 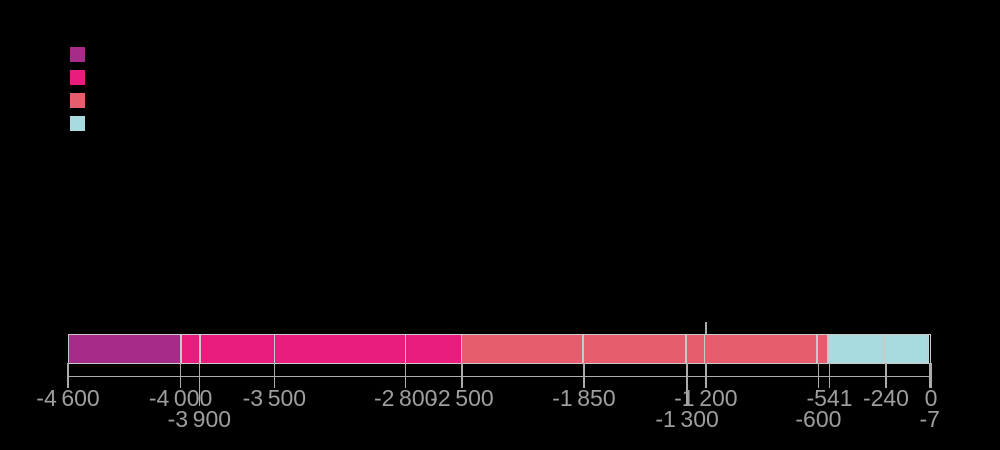 What do you see at coordinates (818, 419) in the screenshot?
I see `axis-tick-label: -600` at bounding box center [818, 419].